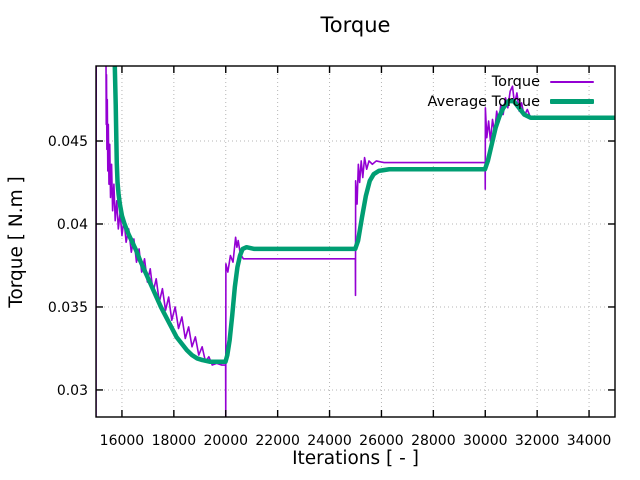 The height and width of the screenshot is (480, 640). What do you see at coordinates (122, 441) in the screenshot?
I see `x-tick-label-16000: 16000` at bounding box center [122, 441].